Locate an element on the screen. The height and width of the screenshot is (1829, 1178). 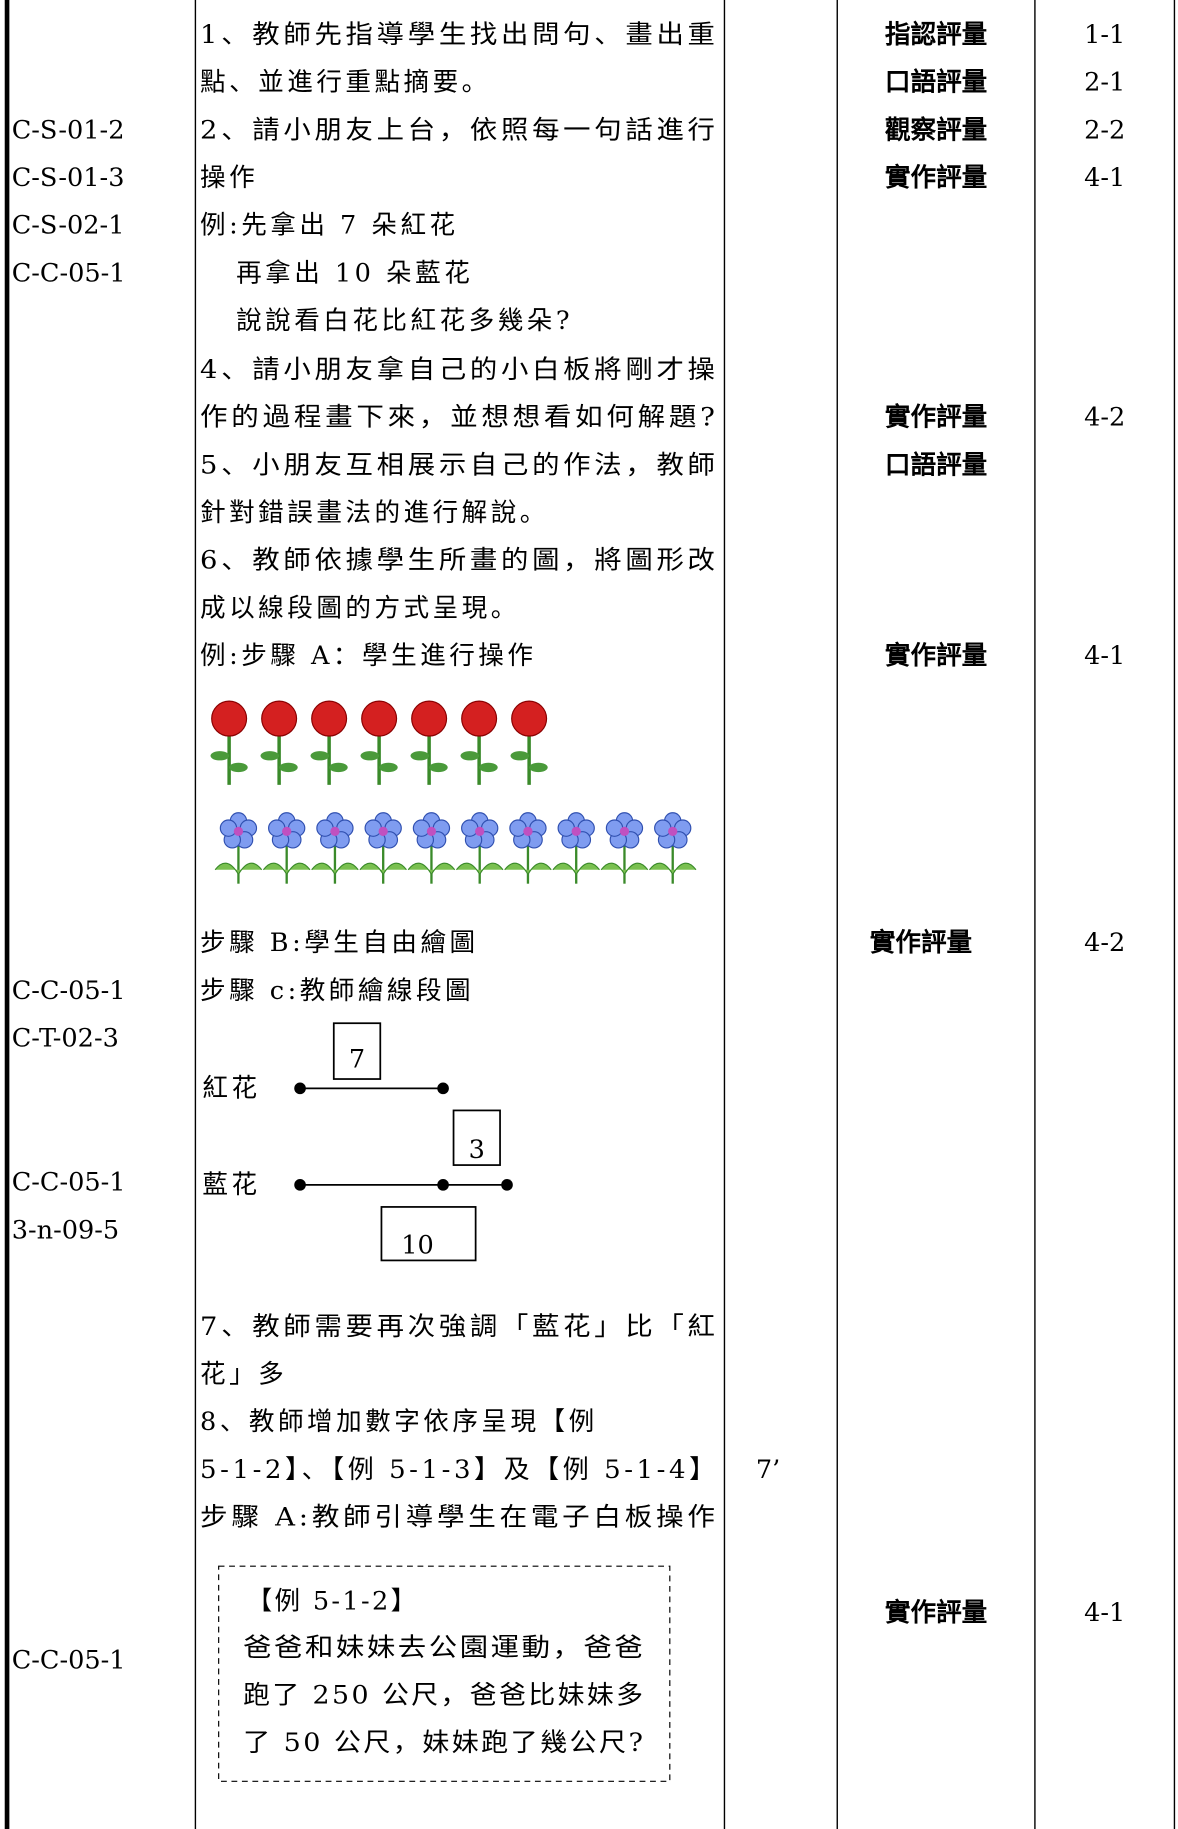
indicator: 2-1 is located at coordinates (1104, 83).